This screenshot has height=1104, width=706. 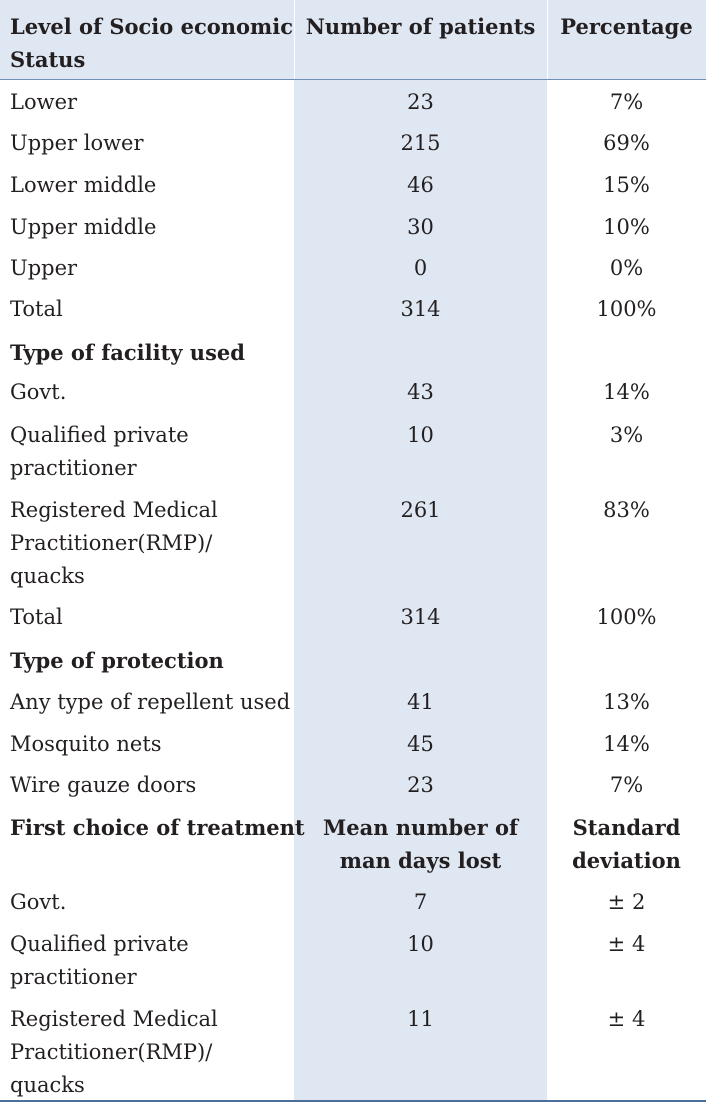 I want to click on section-heading-treatment: First choice of treatment, so click(x=157, y=827).